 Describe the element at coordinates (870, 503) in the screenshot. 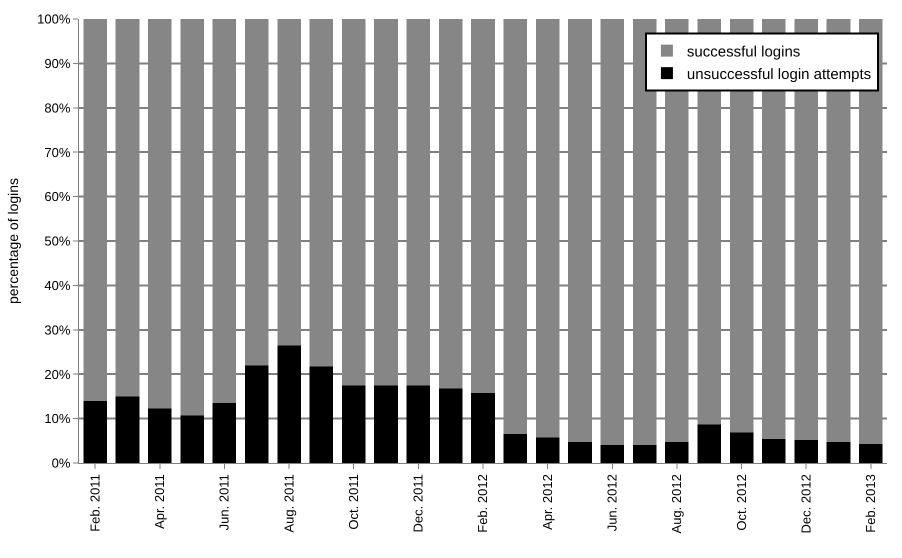

I see `x-tick-label: Feb. 2013` at that location.